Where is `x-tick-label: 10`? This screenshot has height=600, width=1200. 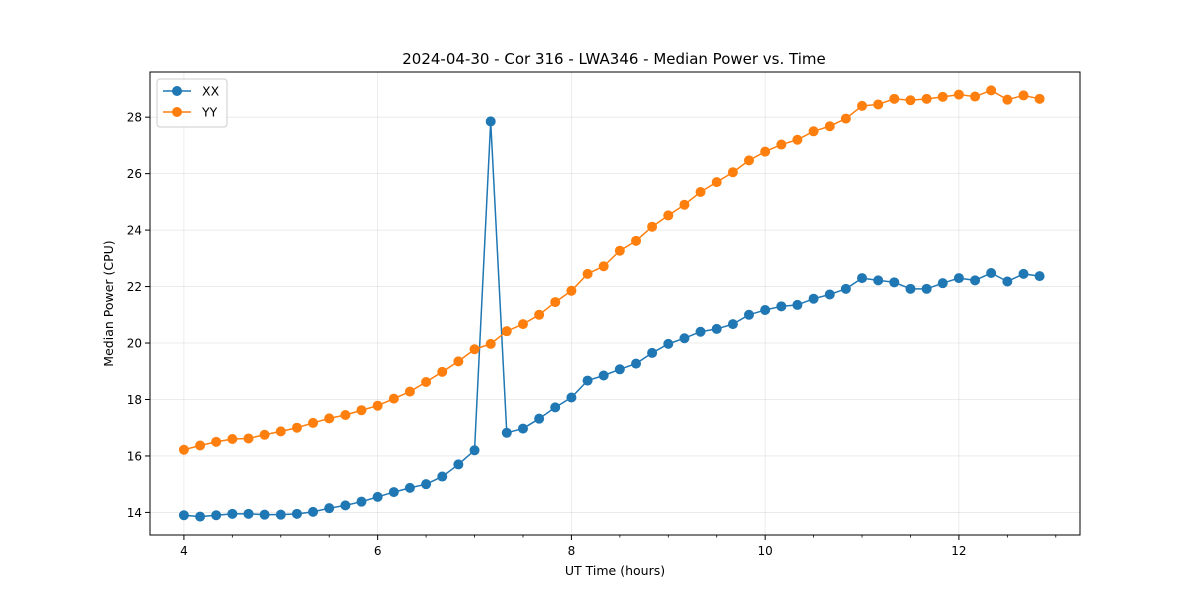
x-tick-label: 10 is located at coordinates (765, 551).